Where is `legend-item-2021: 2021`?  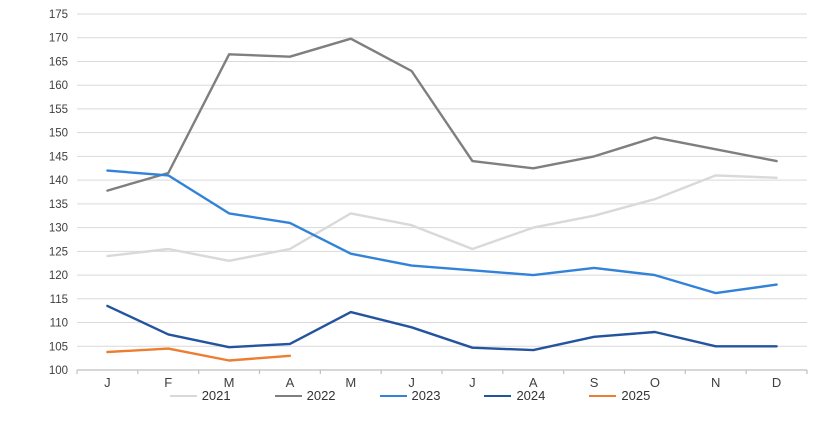
legend-item-2021: 2021 is located at coordinates (200, 395).